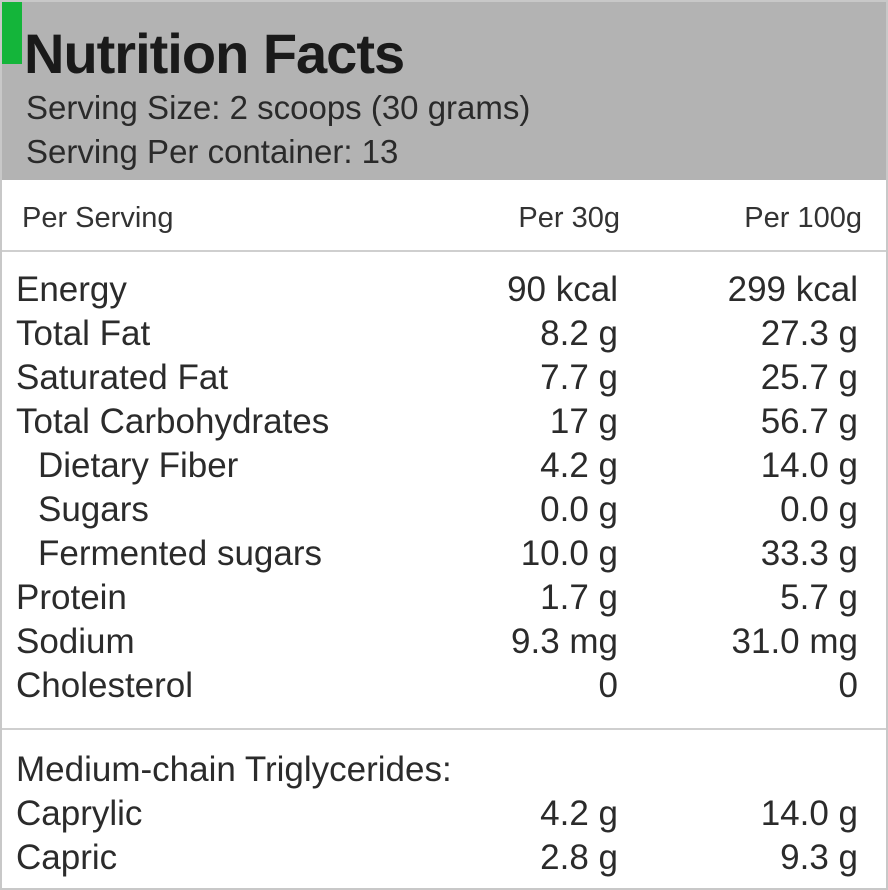 The image size is (888, 890). What do you see at coordinates (98, 218) in the screenshot?
I see `column-header-label: Per Serving` at bounding box center [98, 218].